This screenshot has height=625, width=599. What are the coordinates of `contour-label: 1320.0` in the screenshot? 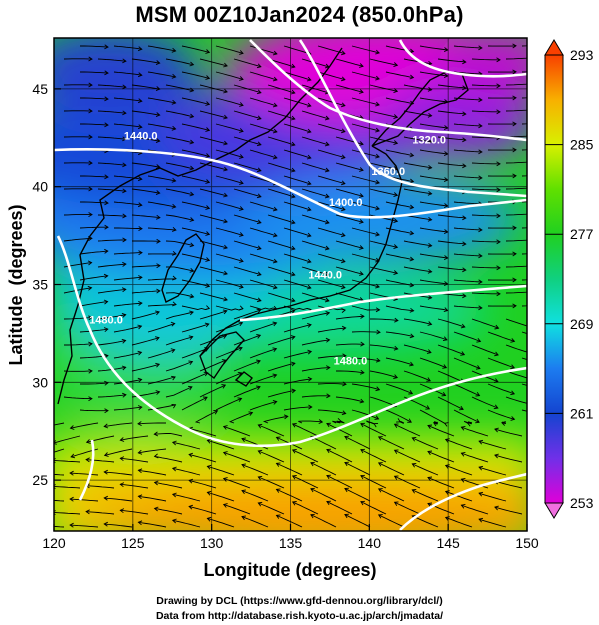 It's located at (429, 141).